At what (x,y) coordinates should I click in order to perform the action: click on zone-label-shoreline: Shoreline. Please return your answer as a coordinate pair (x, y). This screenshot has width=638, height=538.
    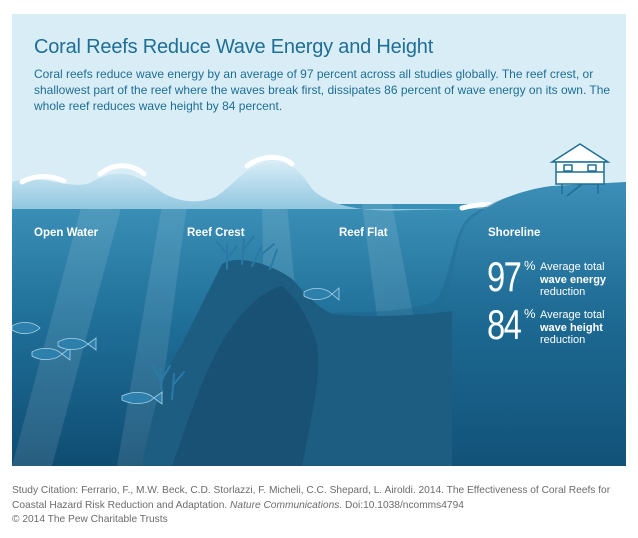
    Looking at the image, I should click on (514, 233).